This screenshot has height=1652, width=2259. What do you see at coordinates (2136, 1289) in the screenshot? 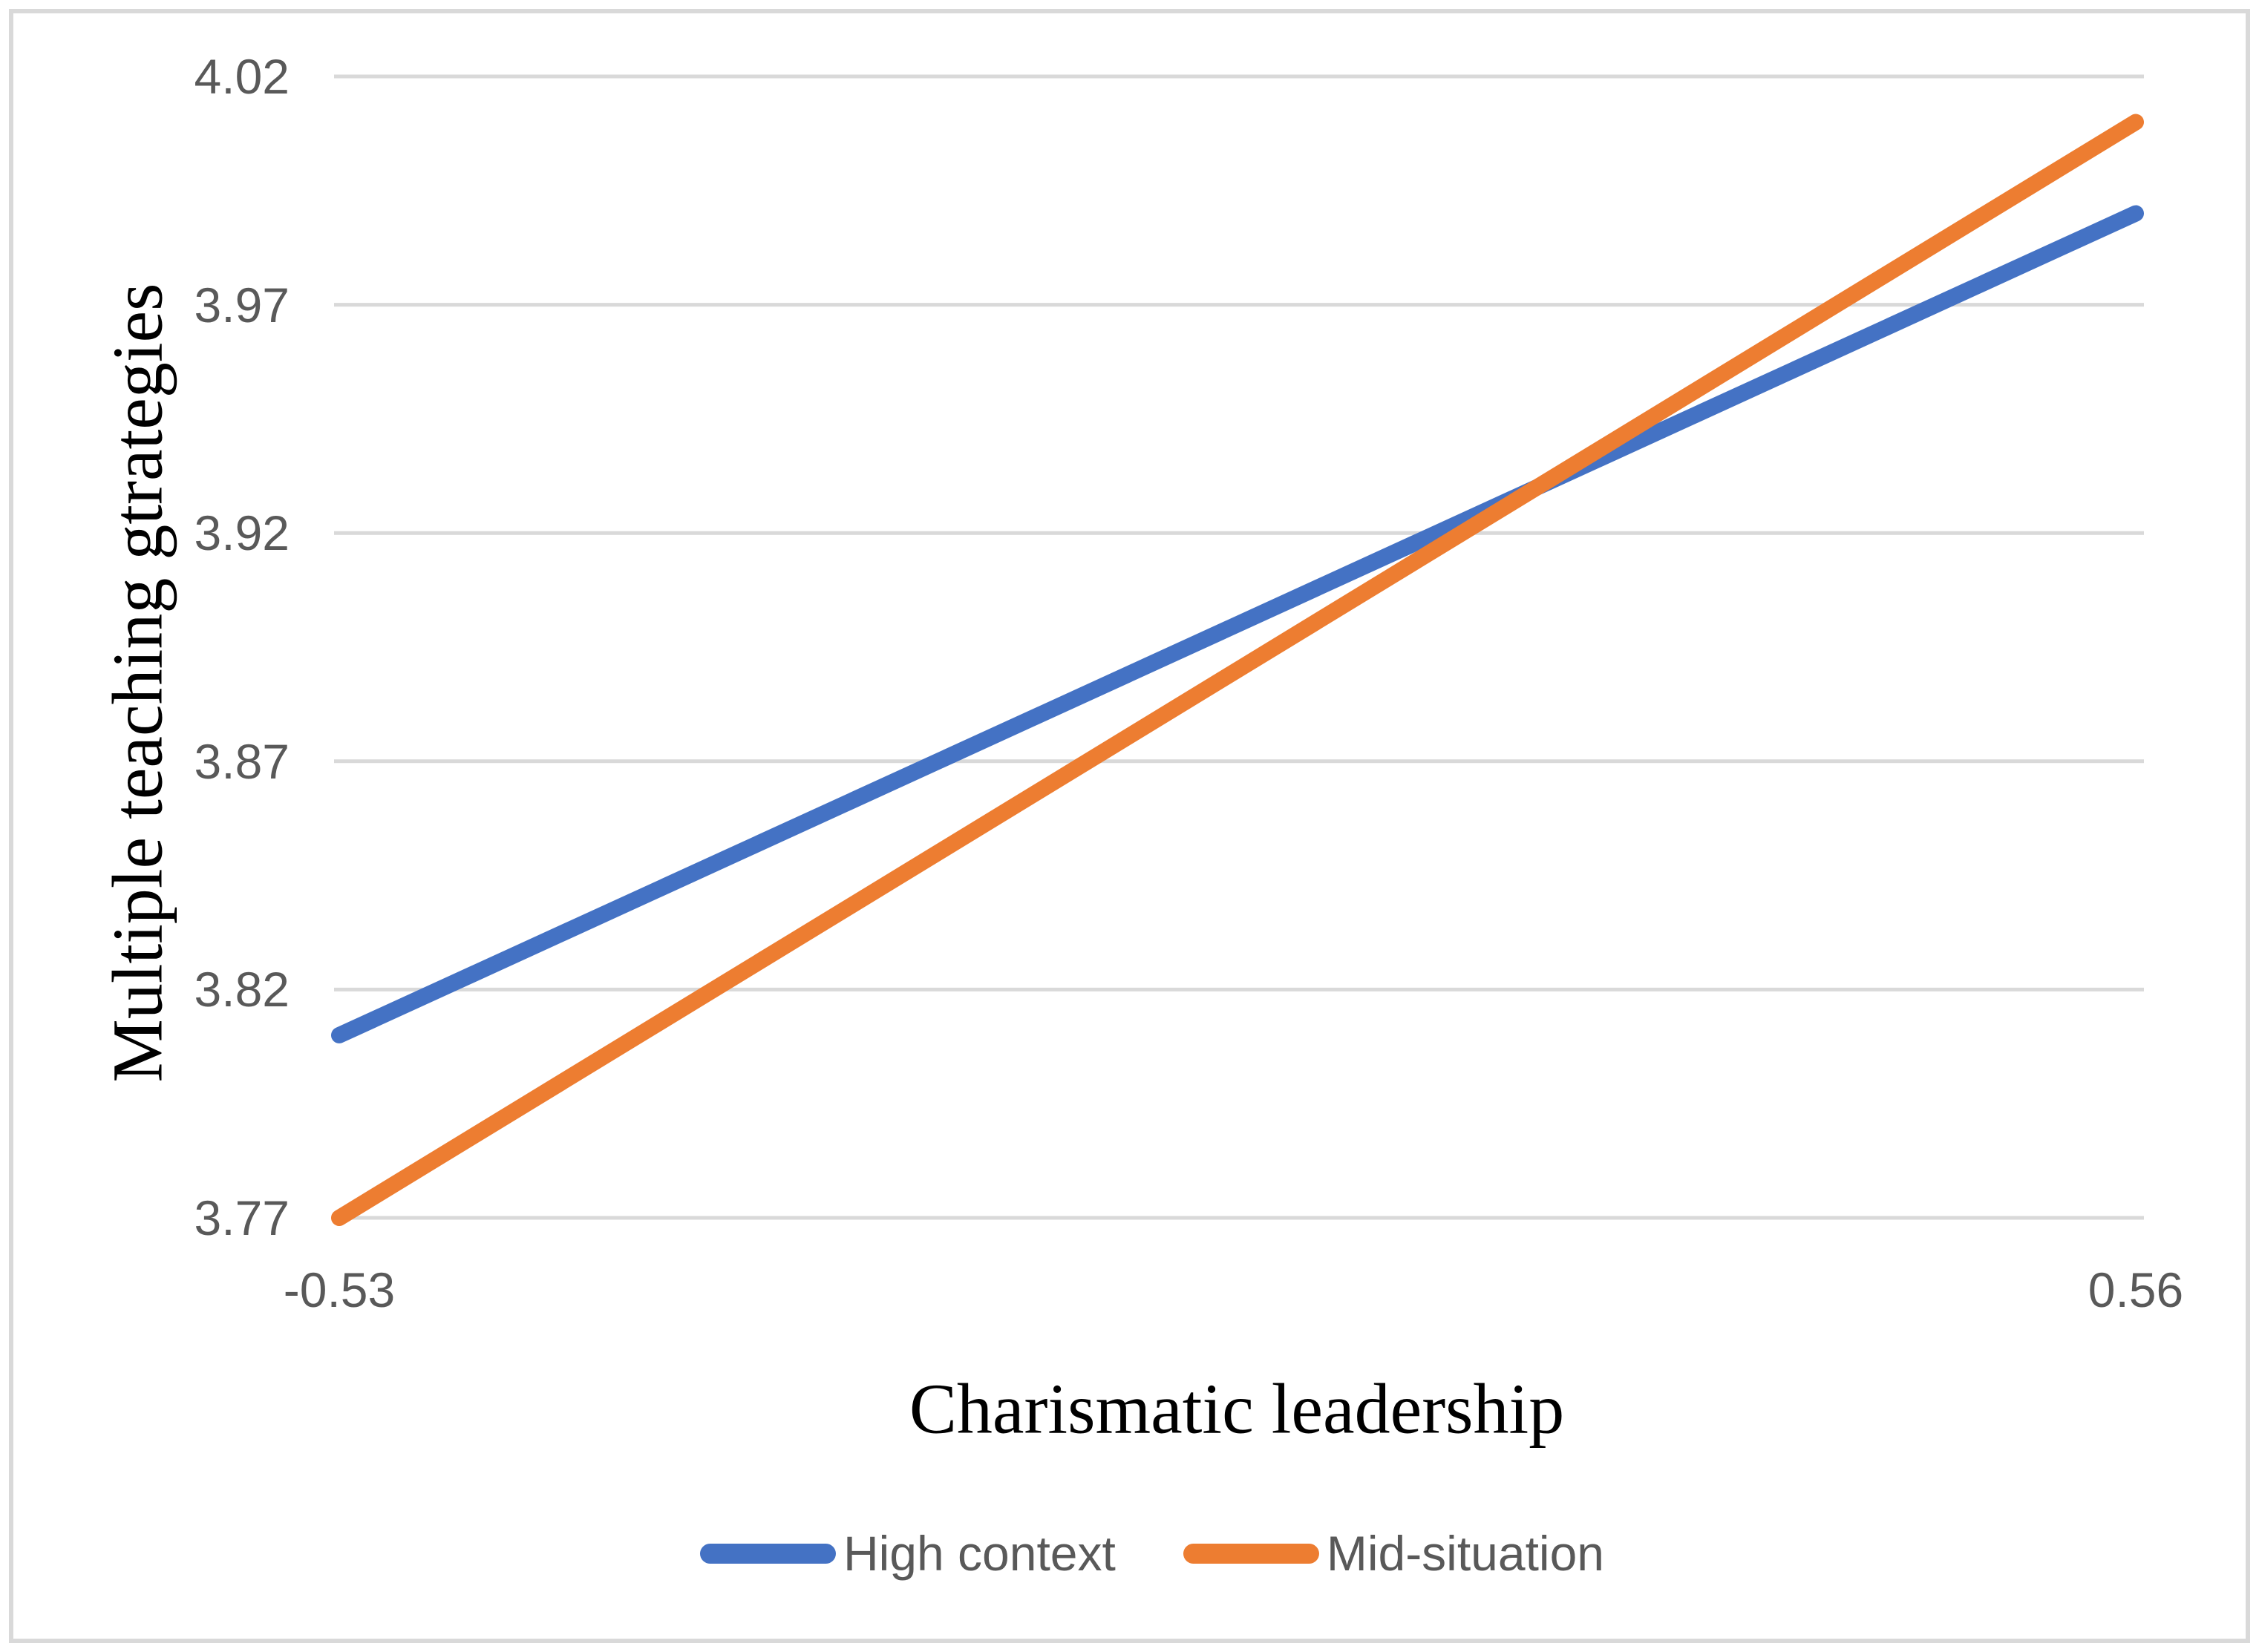
I see `x-tick-label: 0.56` at bounding box center [2136, 1289].